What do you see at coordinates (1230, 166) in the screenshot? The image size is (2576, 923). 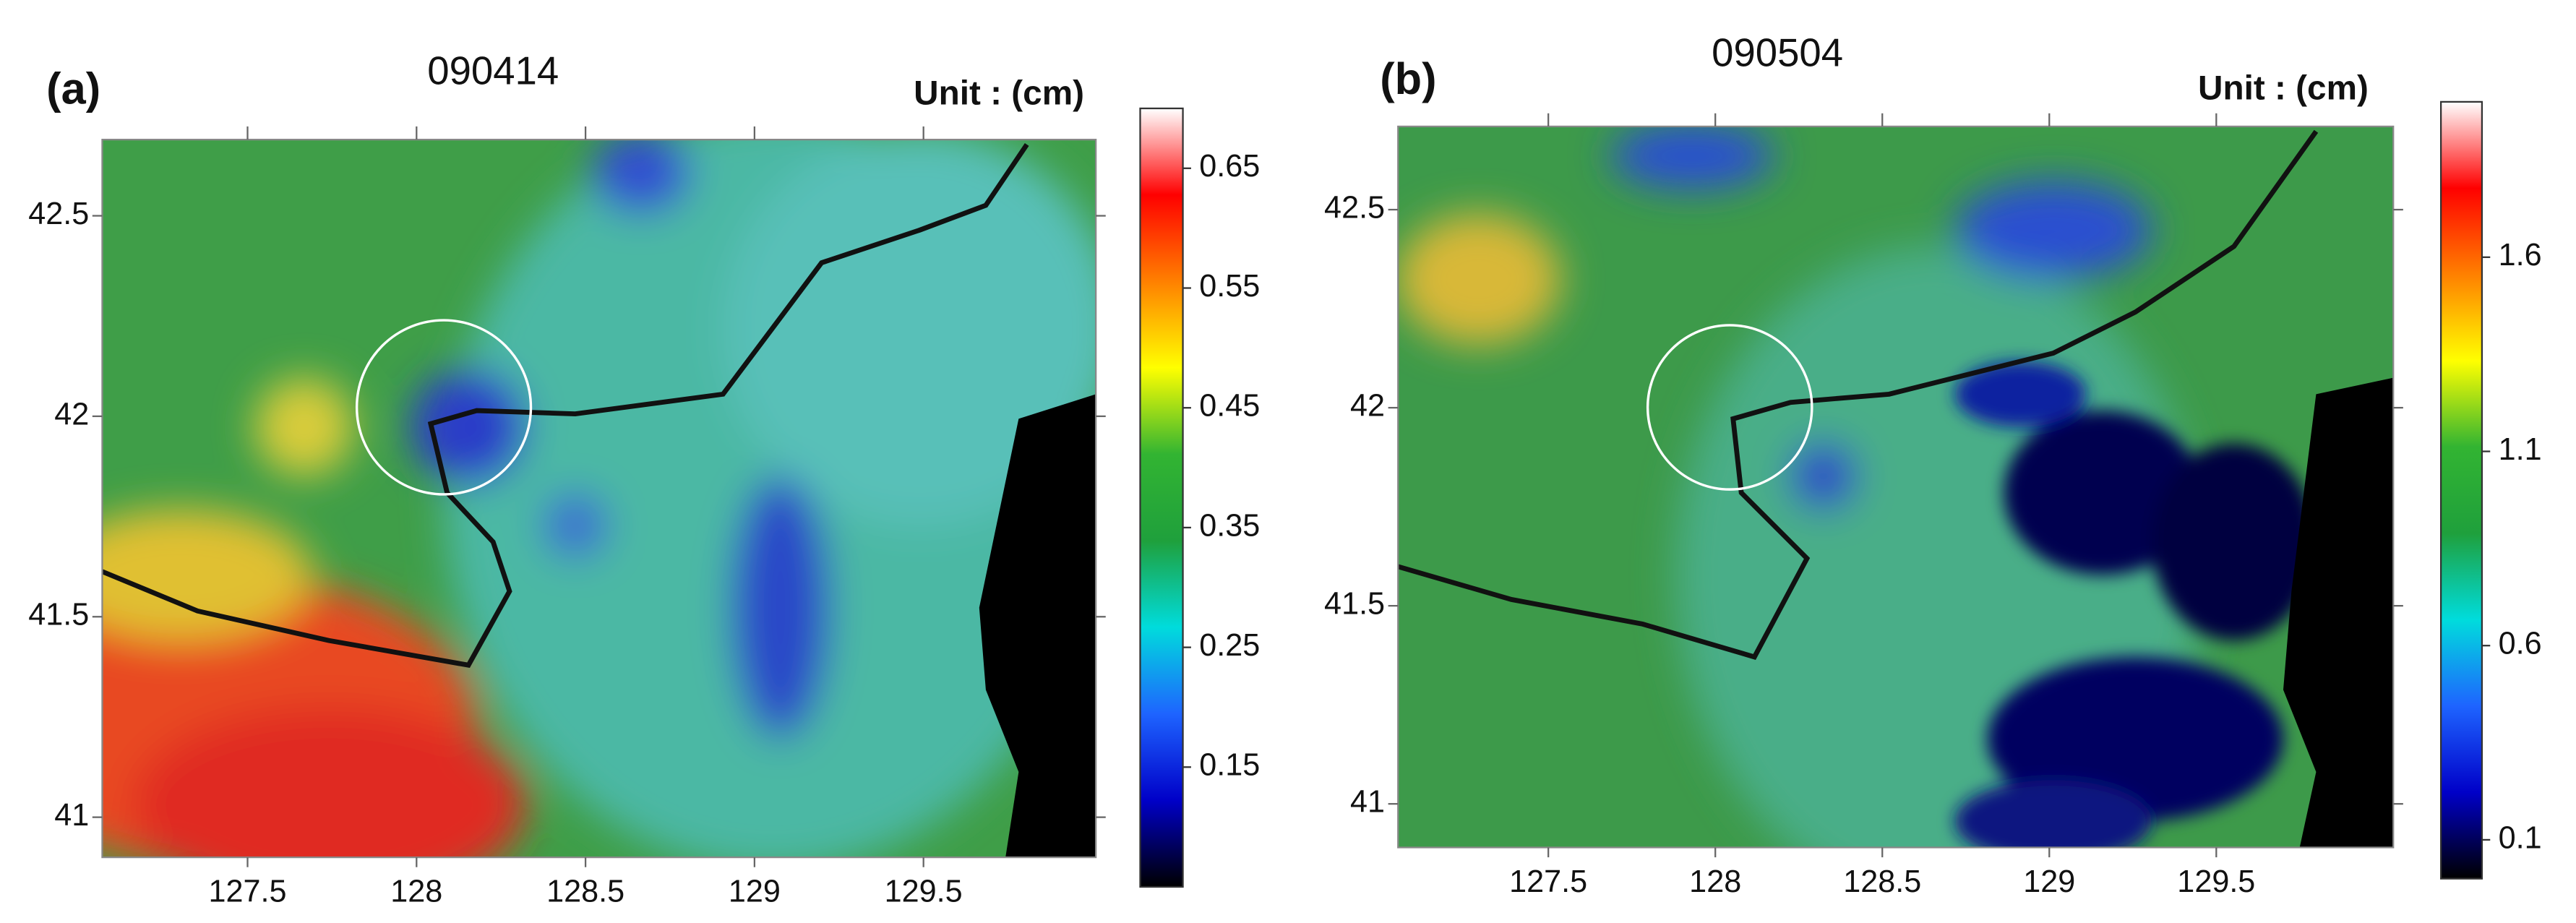 I see `colorbar-tick-label: 0.65` at bounding box center [1230, 166].